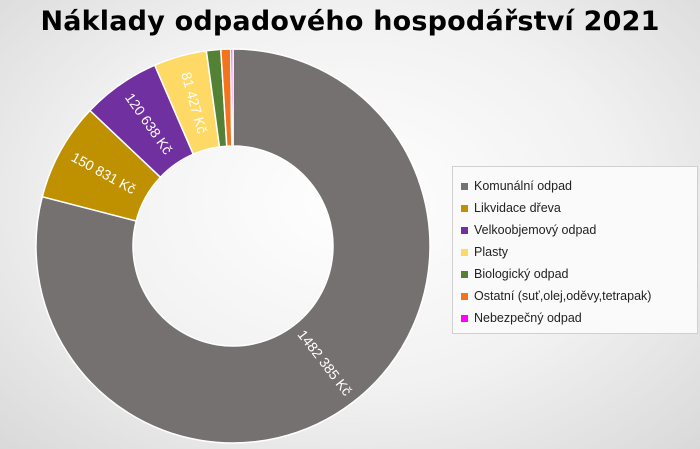 The image size is (700, 449). Describe the element at coordinates (528, 318) in the screenshot. I see `legend-label-6: Nebezpečný odpad` at that location.